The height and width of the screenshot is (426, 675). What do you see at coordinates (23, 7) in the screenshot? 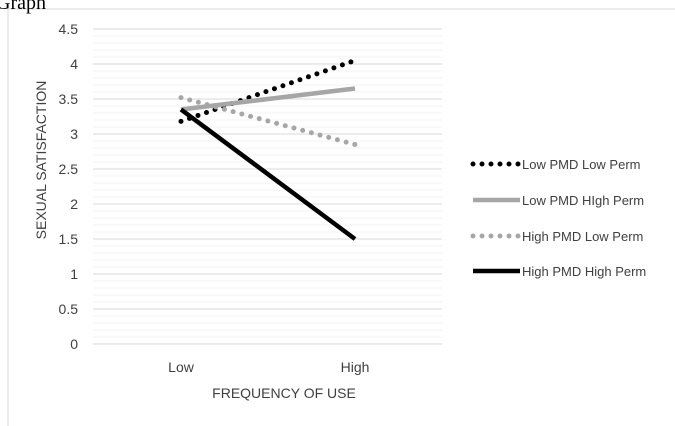
I see `page-title: Graph` at bounding box center [23, 7].